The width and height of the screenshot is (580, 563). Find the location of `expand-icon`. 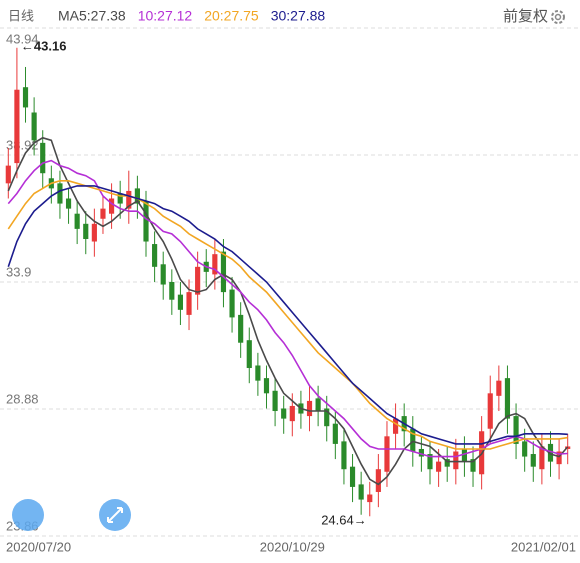

expand-icon is located at coordinates (115, 515).